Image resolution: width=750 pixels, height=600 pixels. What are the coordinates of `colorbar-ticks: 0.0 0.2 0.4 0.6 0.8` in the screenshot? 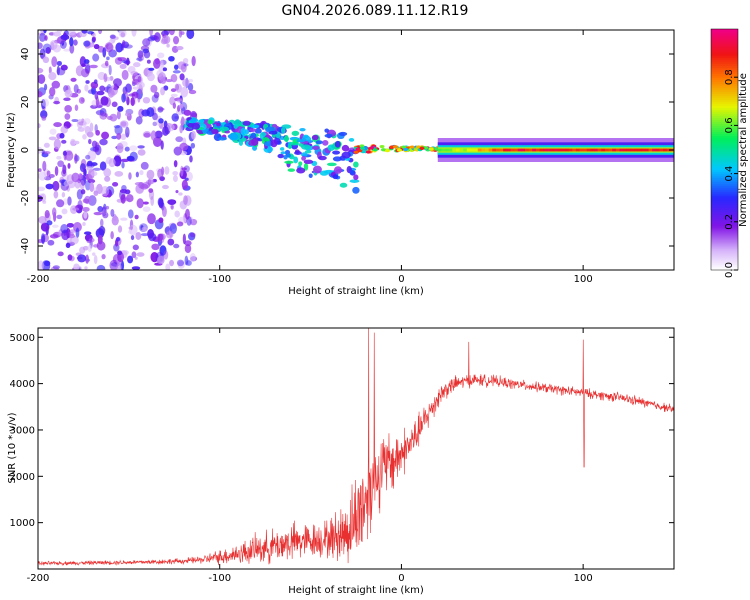 It's located at (731, 173).